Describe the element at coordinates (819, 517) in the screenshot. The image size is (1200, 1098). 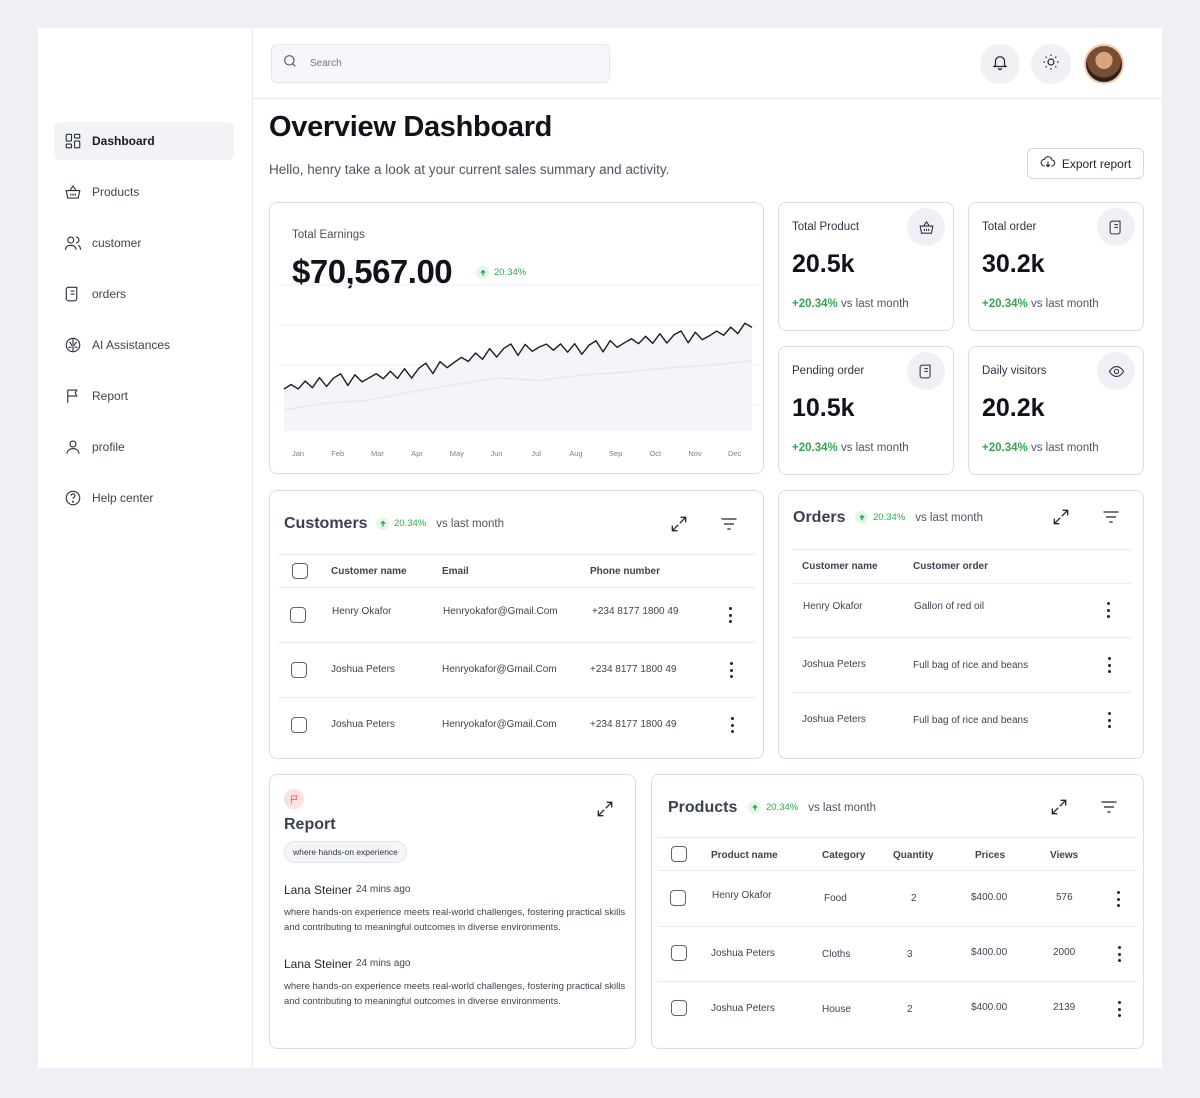
I see `orders-title: Orders` at that location.